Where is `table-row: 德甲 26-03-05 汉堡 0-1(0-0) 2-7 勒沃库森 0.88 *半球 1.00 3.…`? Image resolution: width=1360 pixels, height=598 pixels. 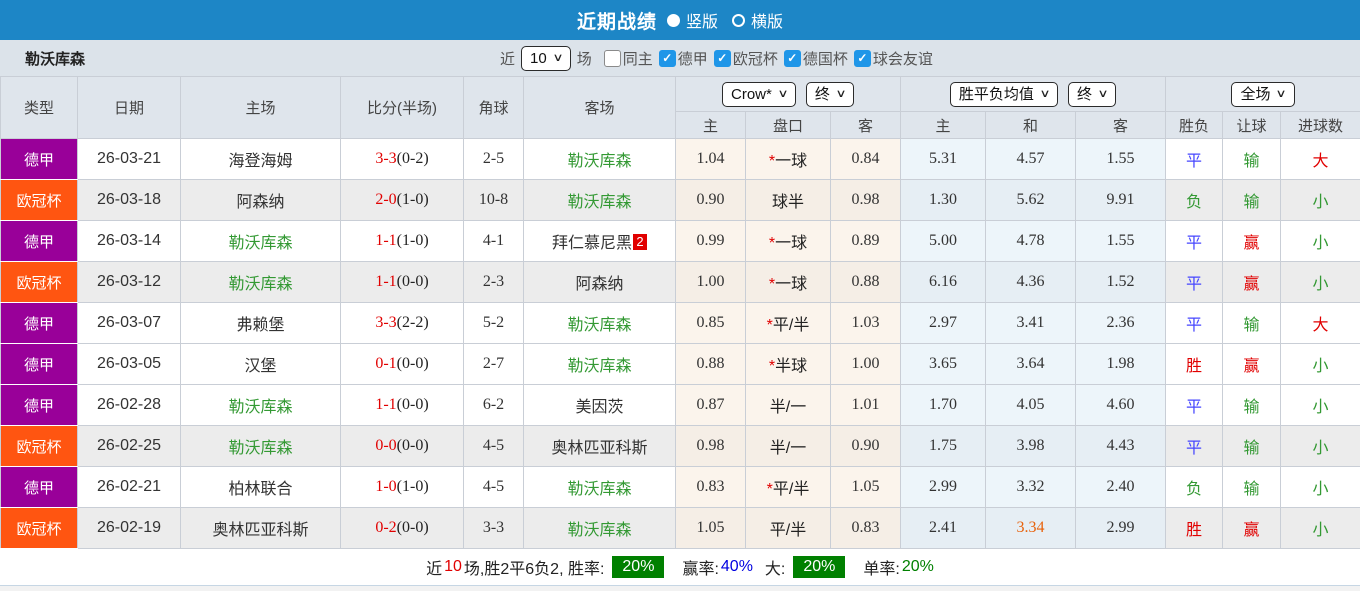 table-row: 德甲 26-03-05 汉堡 0-1(0-0) 2-7 勒沃库森 0.88 *半球 1.00 3.… is located at coordinates (680, 364).